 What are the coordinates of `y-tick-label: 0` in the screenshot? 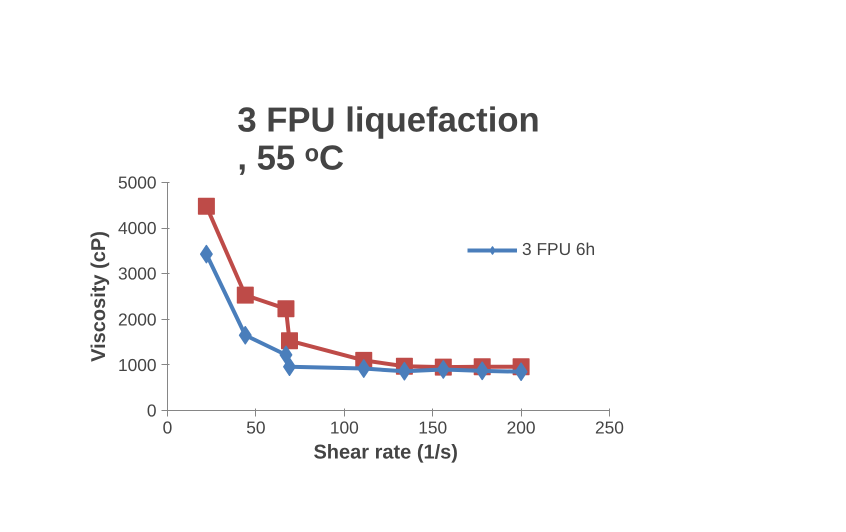 It's located at (151, 410).